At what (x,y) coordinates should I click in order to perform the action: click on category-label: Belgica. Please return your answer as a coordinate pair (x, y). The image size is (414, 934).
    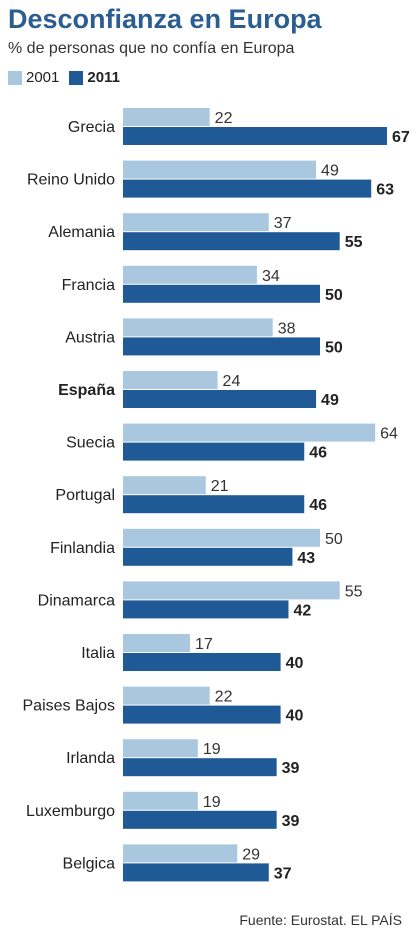
    Looking at the image, I should click on (89, 863).